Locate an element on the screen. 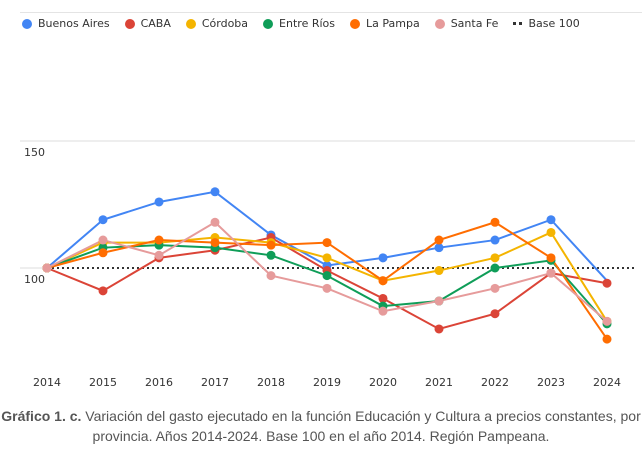  legend-item-entre-rios: Entre Ríos is located at coordinates (299, 23).